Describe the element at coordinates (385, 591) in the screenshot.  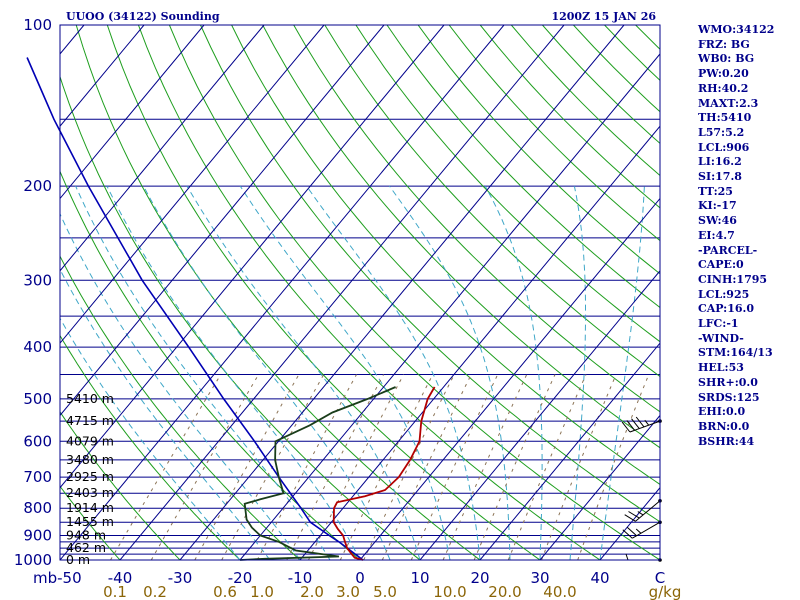
I see `mixing-ratio-tick-label: 5.0` at that location.